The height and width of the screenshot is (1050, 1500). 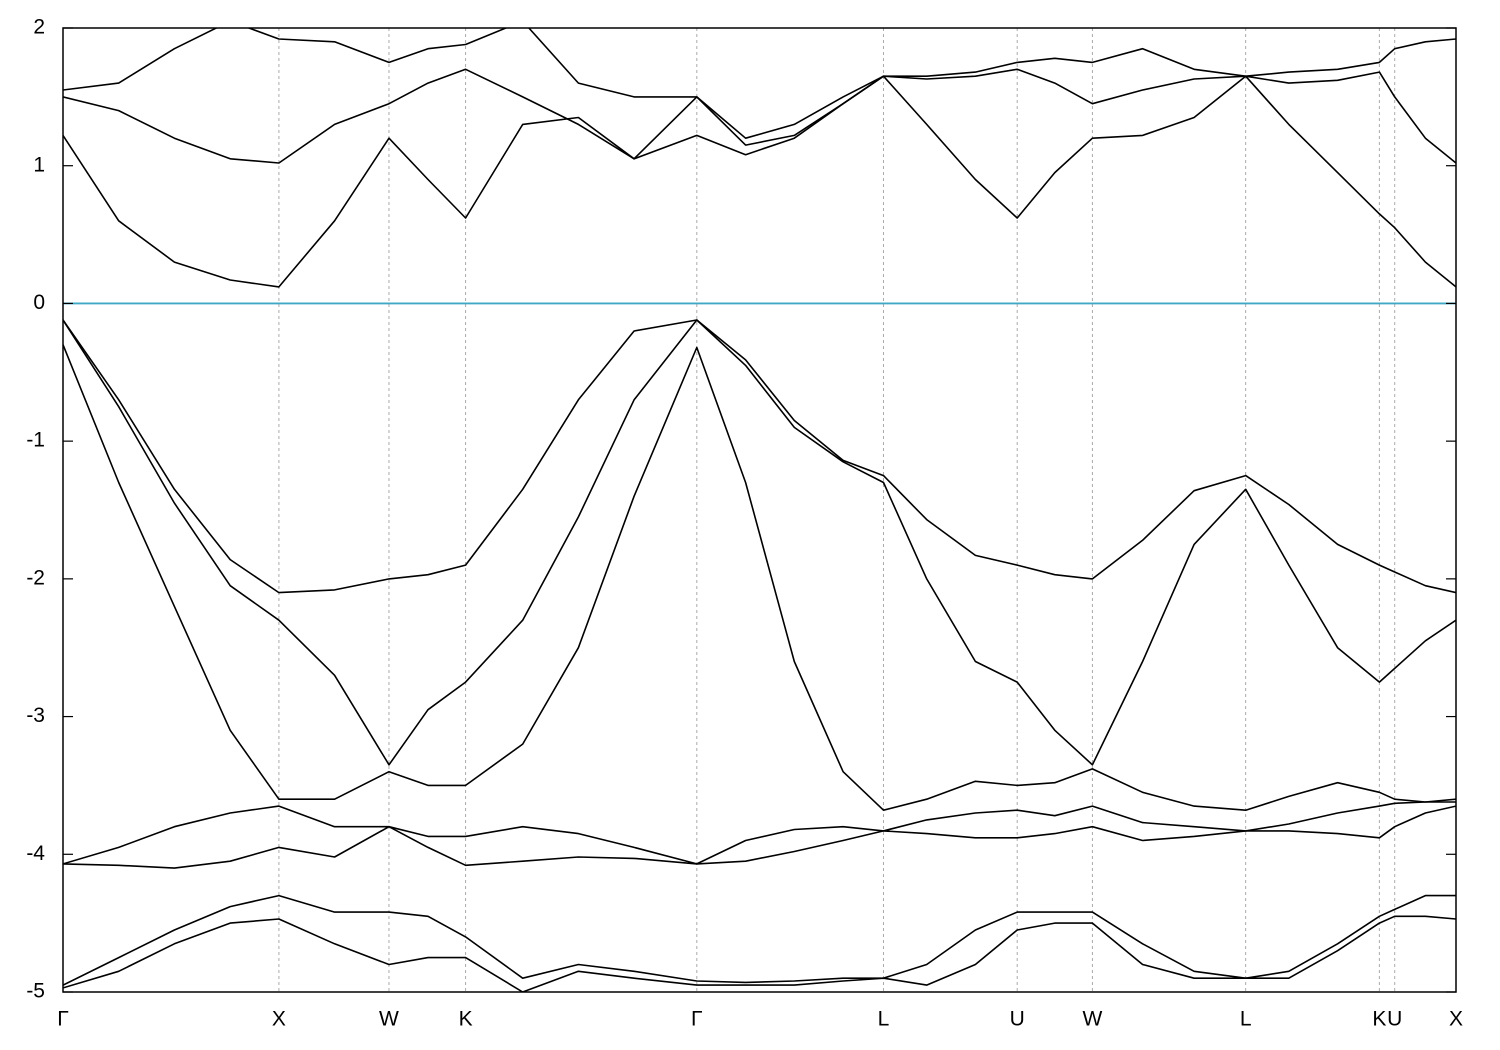 What do you see at coordinates (35, 577) in the screenshot?
I see `y-tick-label: -2` at bounding box center [35, 577].